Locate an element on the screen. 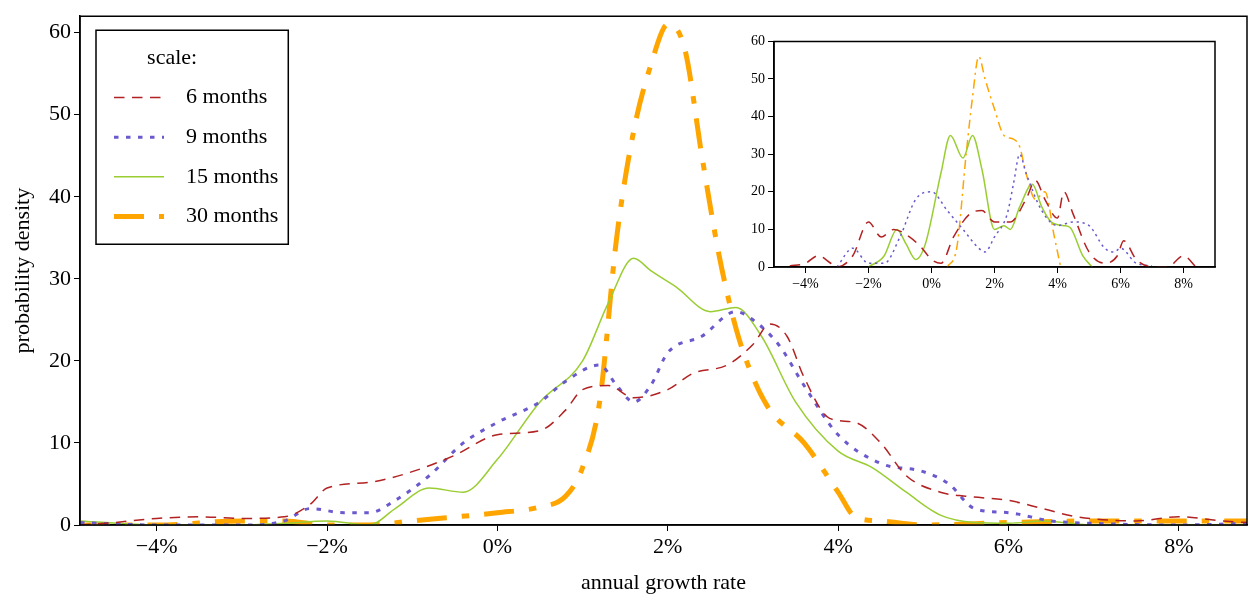 This screenshot has height=598, width=1249. legend-label: 30 months is located at coordinates (232, 215).